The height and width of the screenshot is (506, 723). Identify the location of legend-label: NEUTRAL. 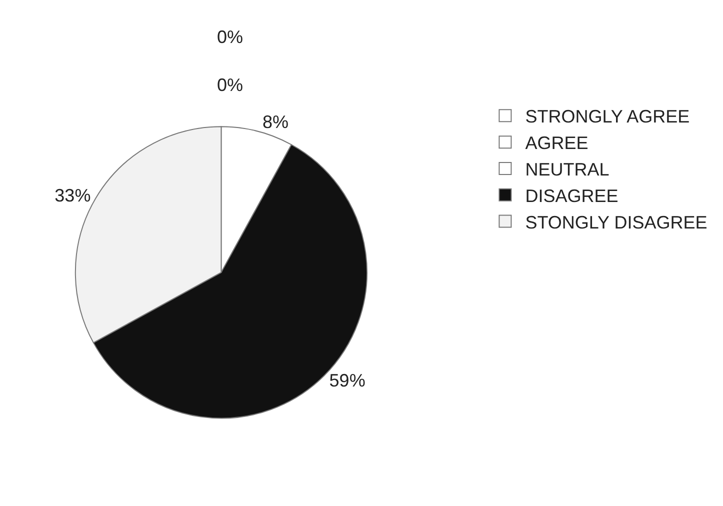
(567, 170).